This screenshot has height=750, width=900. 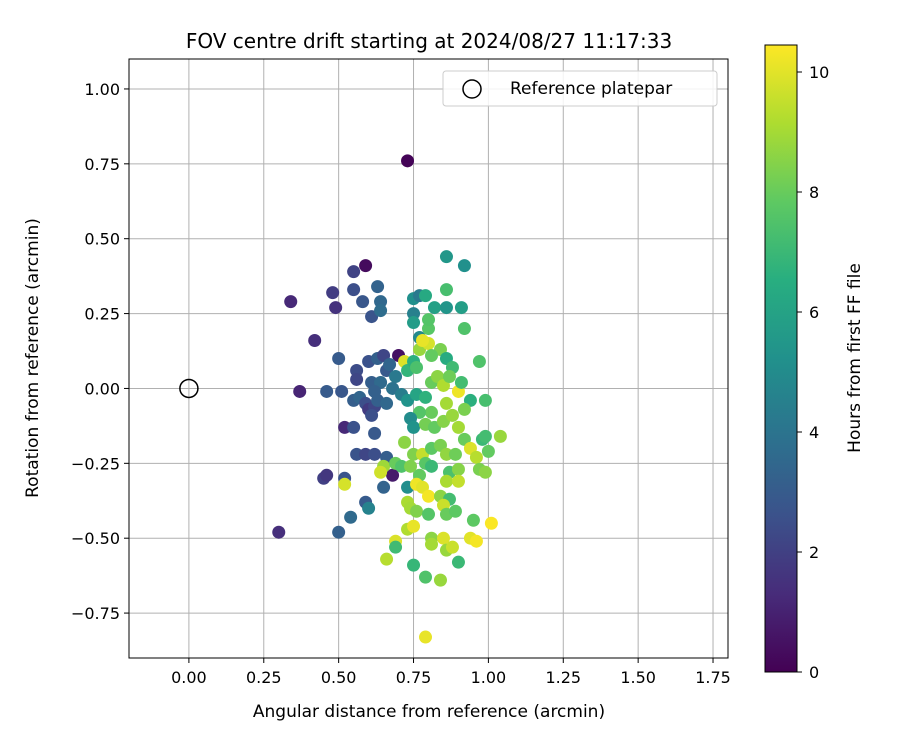 I want to click on colorbar-gradient, so click(x=781, y=358).